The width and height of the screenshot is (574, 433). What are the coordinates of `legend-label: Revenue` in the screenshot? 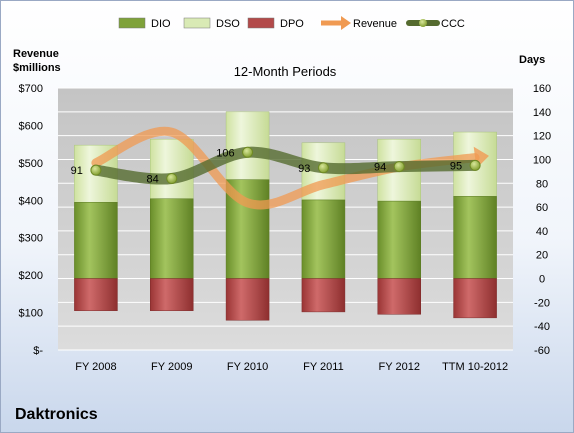 It's located at (375, 24).